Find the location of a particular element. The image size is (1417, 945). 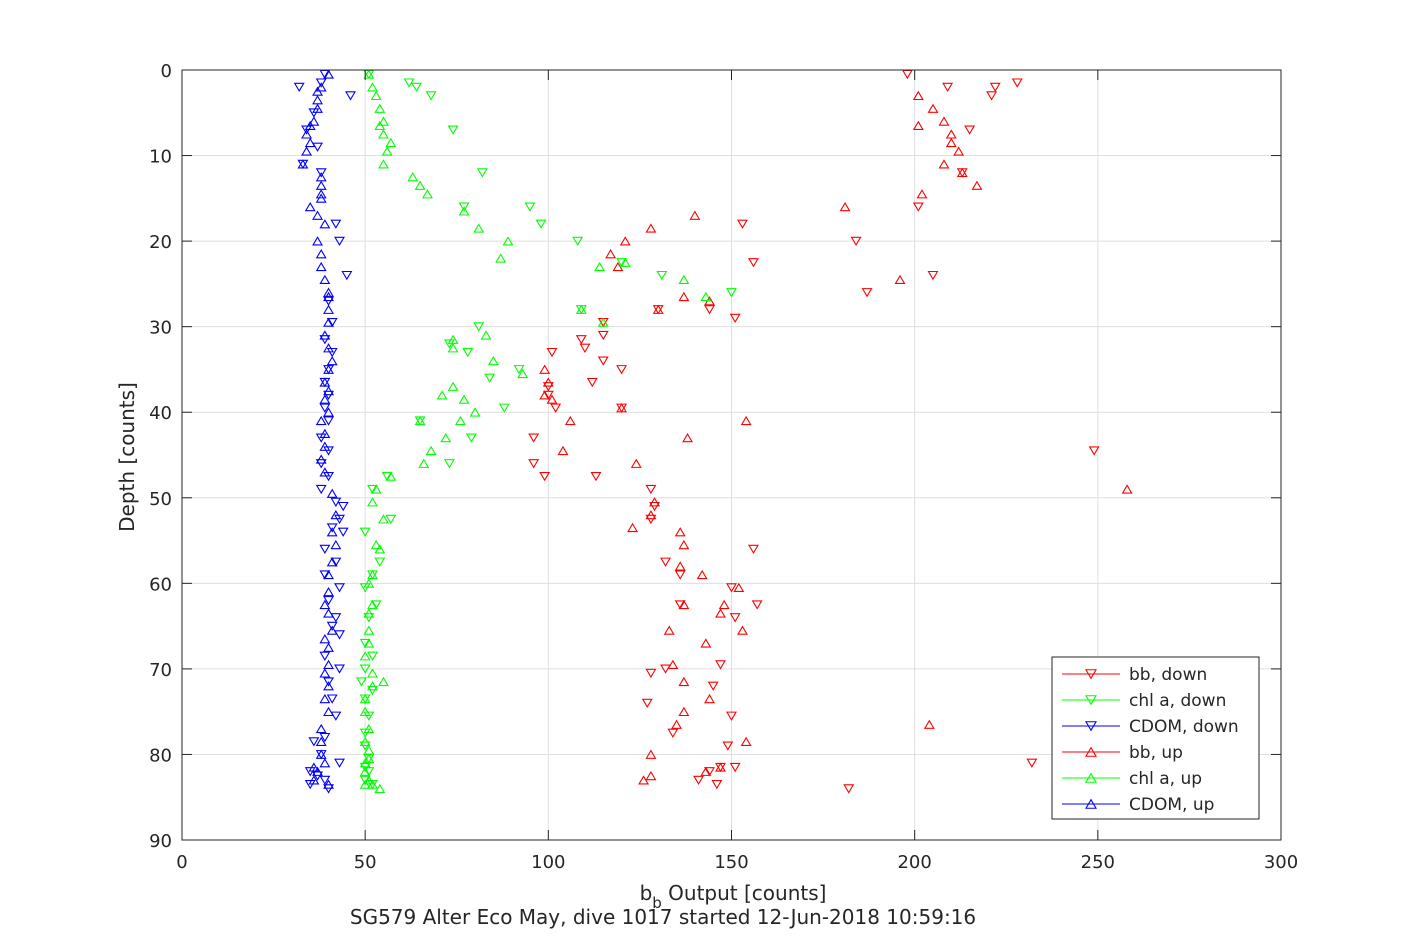

legend-box is located at coordinates (1155, 738).